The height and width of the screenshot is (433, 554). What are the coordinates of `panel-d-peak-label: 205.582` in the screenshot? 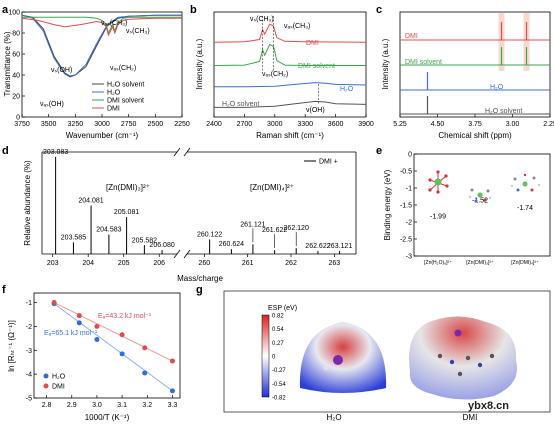 It's located at (144, 240).